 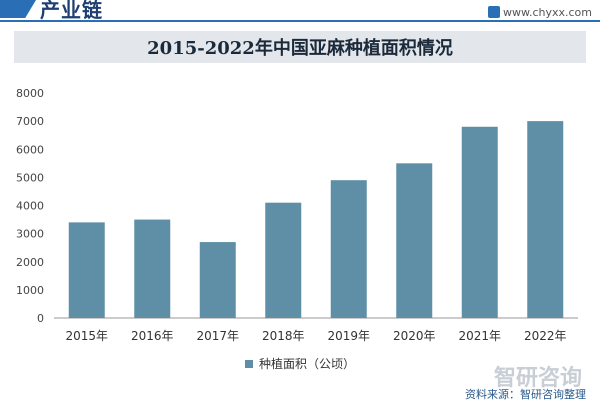 What do you see at coordinates (283, 260) in the screenshot?
I see `bar-2018年` at bounding box center [283, 260].